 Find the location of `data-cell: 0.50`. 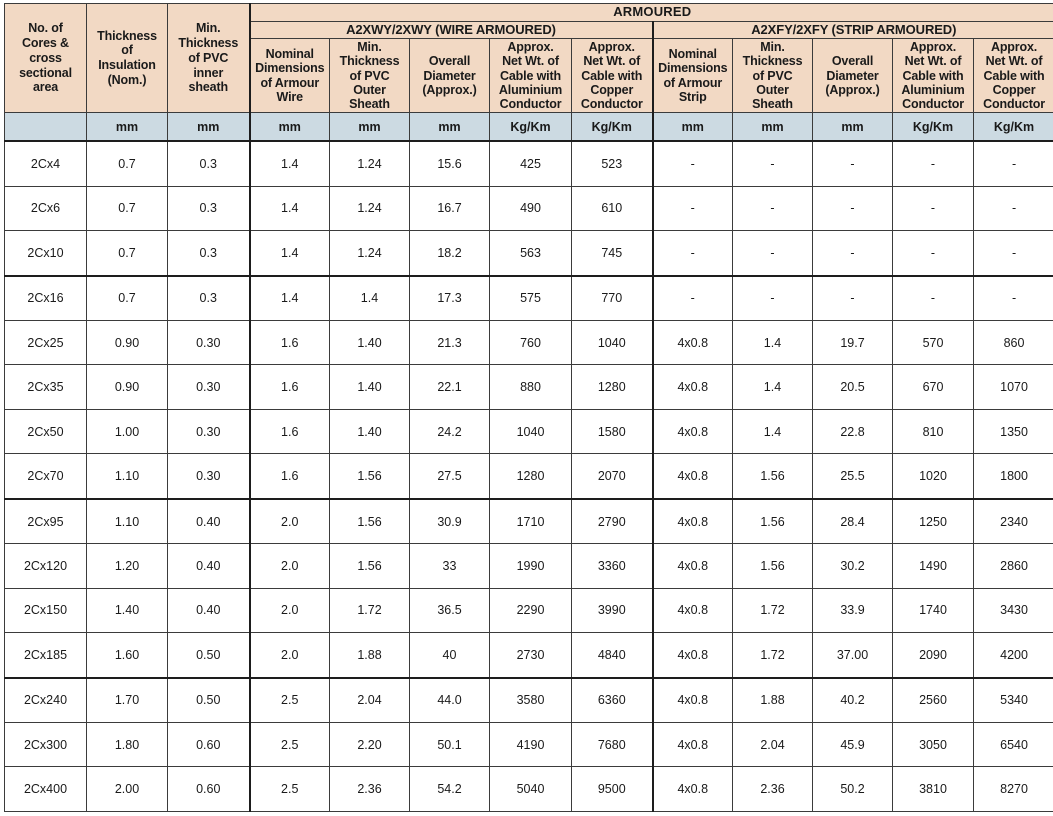

data-cell: 0.50 is located at coordinates (208, 655).